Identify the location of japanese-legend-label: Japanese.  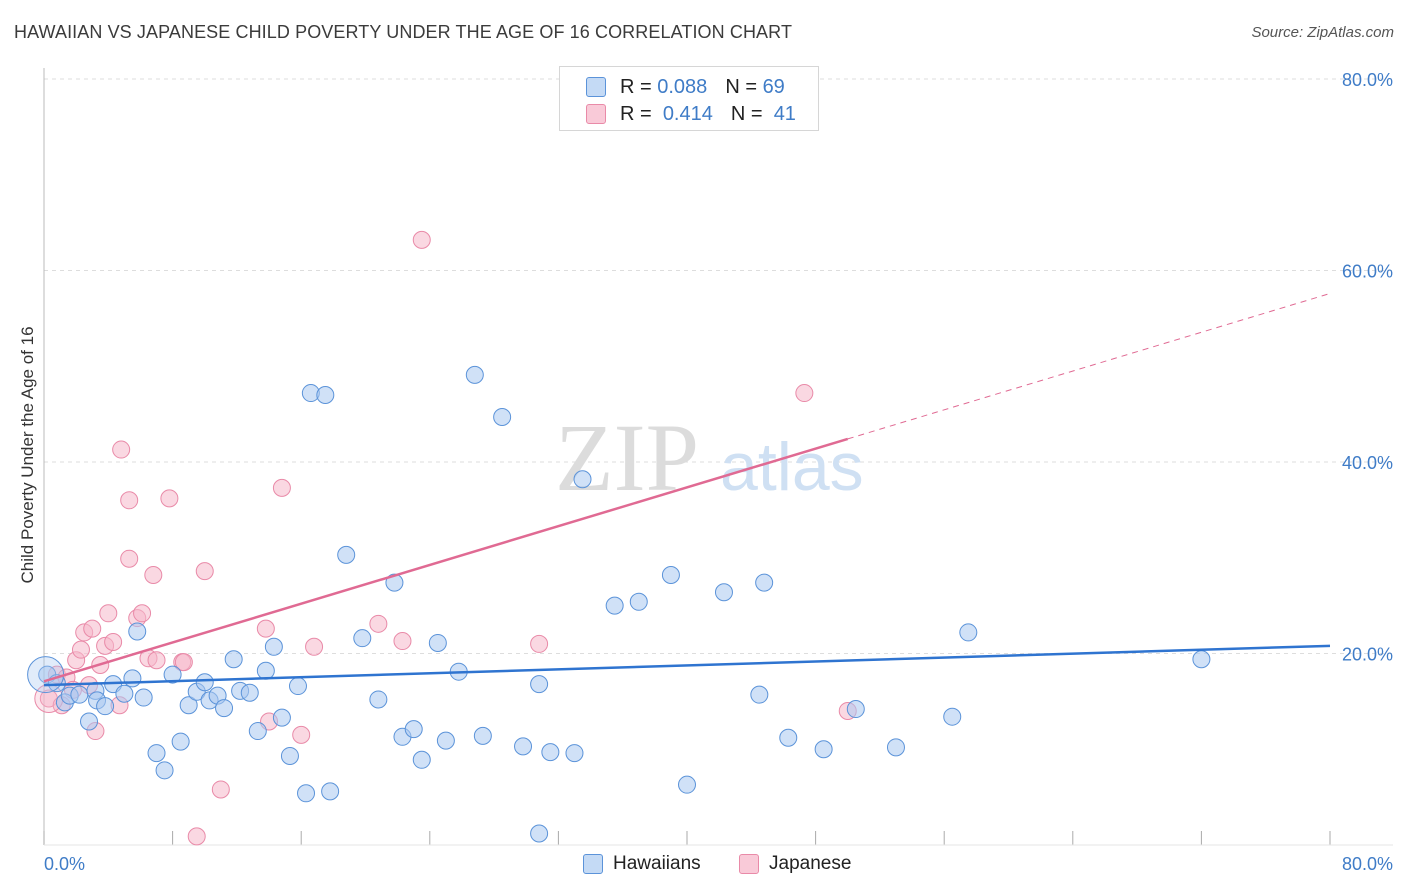
(810, 863).